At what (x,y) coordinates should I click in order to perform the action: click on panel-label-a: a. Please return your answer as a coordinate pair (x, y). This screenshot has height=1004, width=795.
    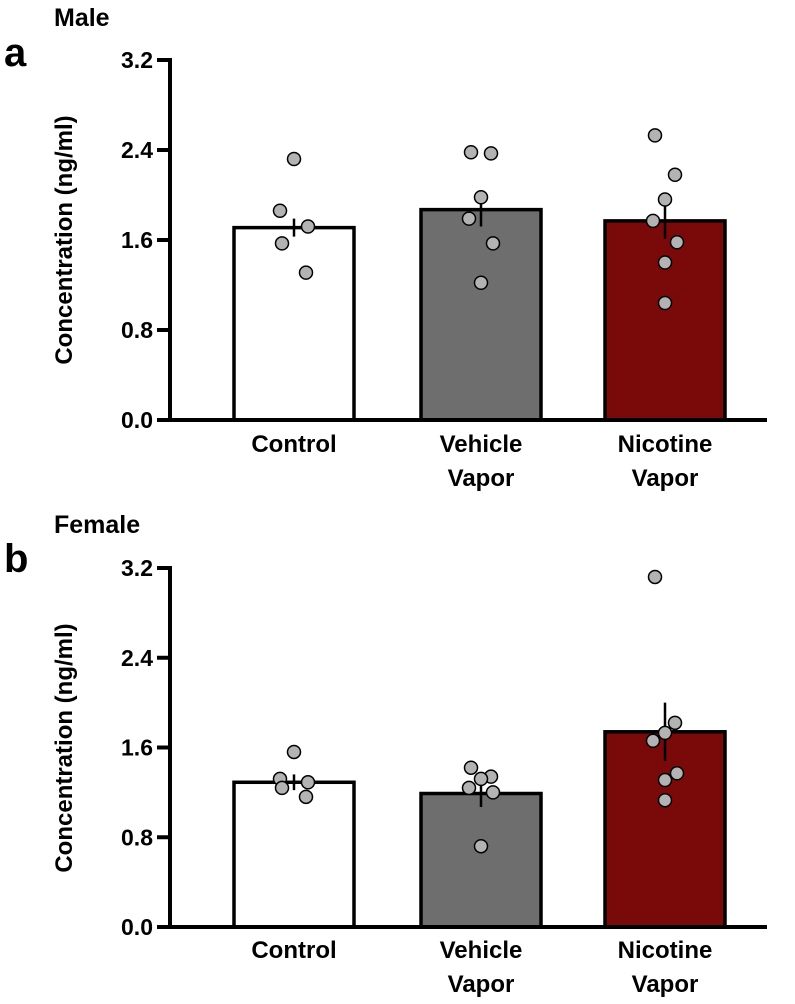
    Looking at the image, I should click on (15, 53).